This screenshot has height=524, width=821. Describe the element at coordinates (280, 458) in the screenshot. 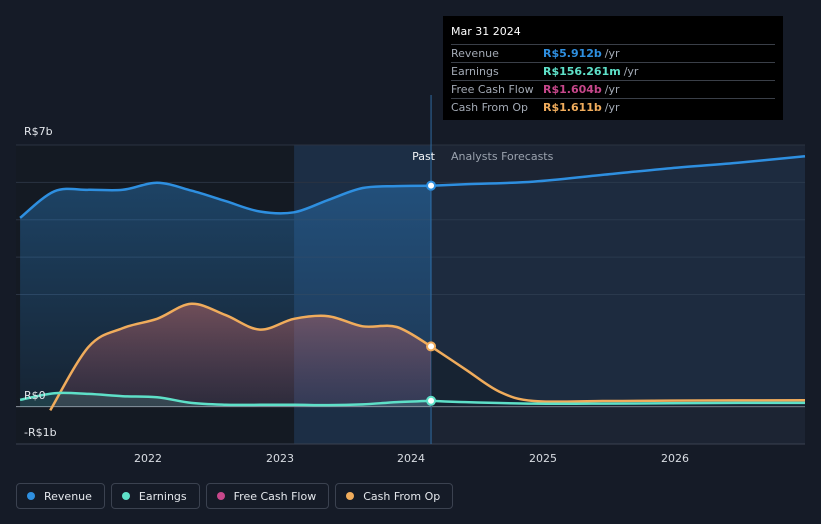

I see `x-tick-2023: 2023` at that location.